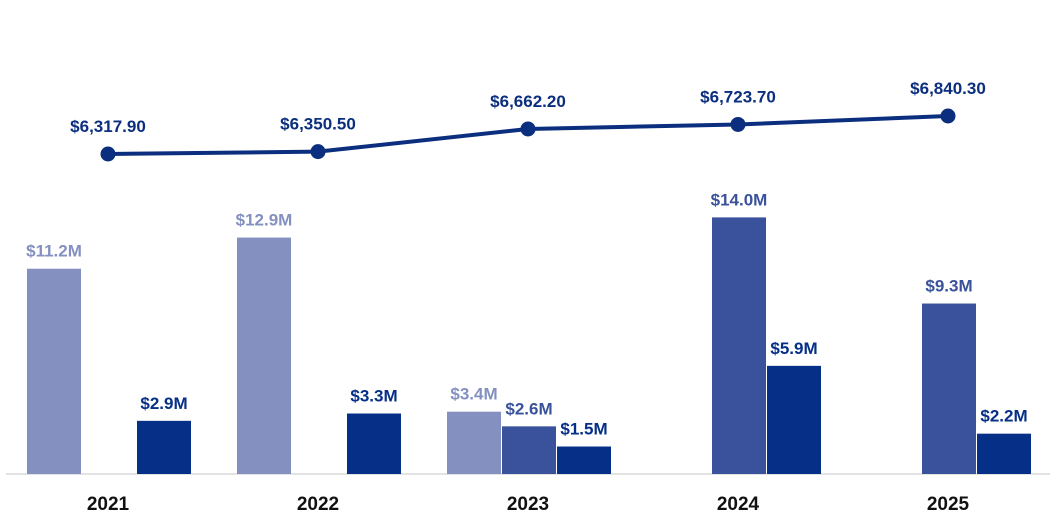  I want to click on bar-value-label: $1.5M, so click(583, 429).